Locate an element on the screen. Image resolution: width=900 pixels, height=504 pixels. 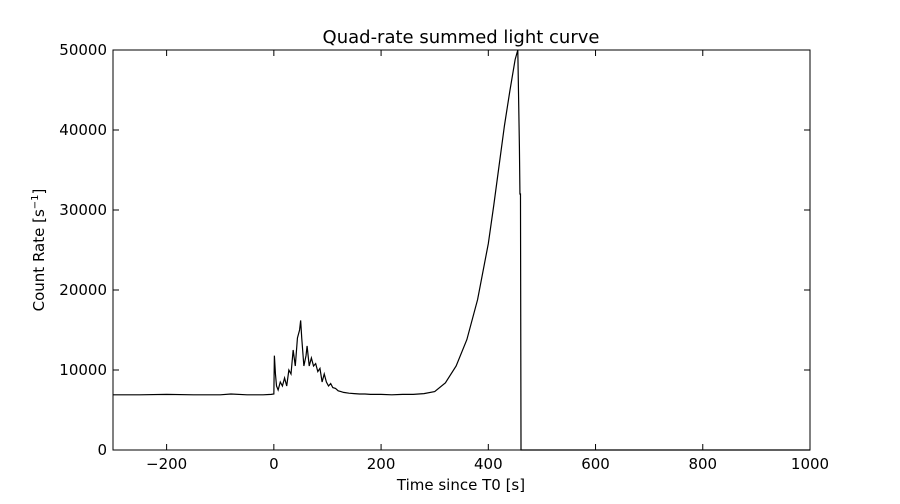
y-tick-label: 0 is located at coordinates (102, 450).